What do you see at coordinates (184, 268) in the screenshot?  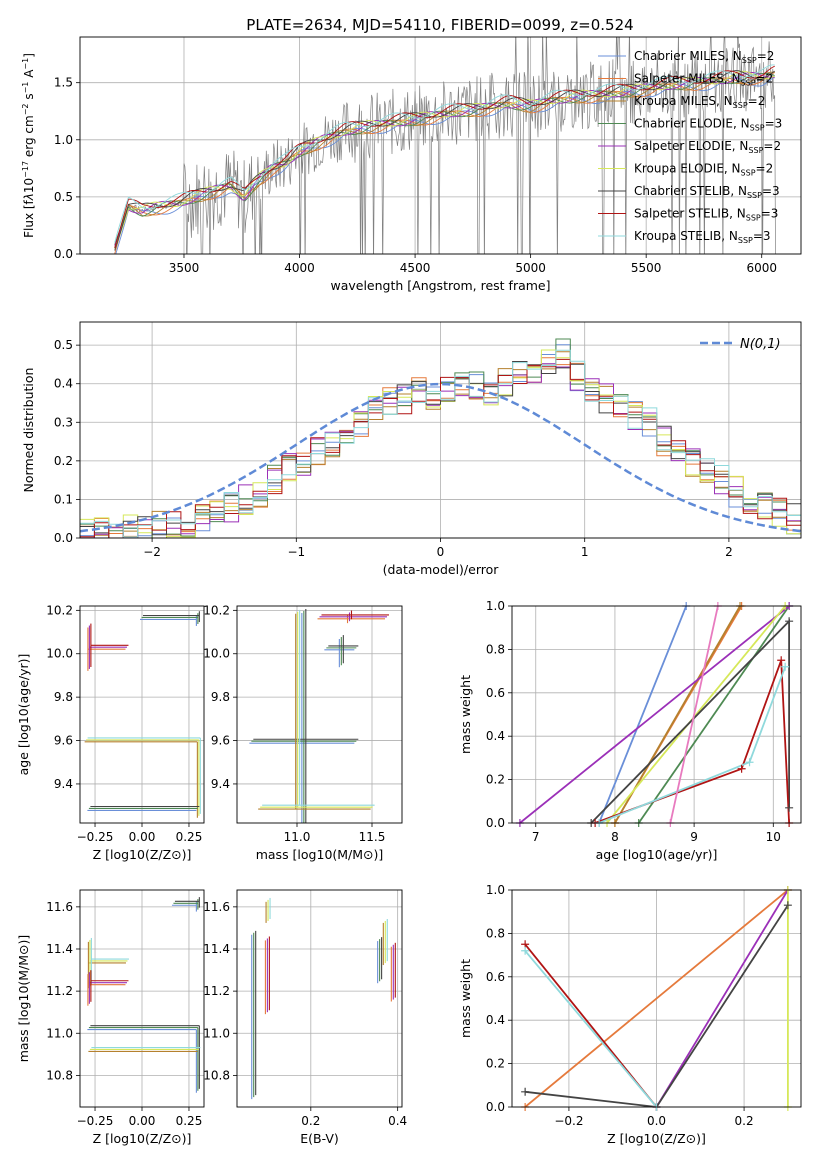 I see `x-tick-label: 3500` at bounding box center [184, 268].